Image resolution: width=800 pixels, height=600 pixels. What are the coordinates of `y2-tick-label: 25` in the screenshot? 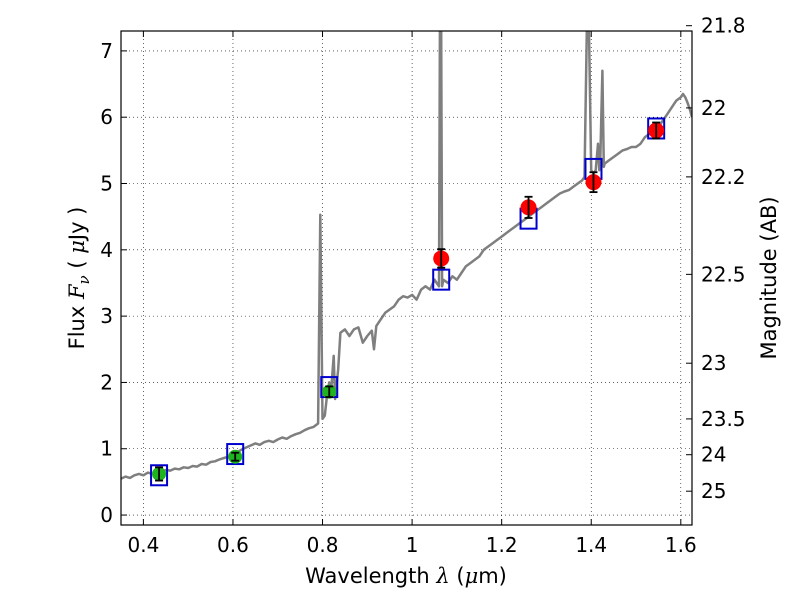 It's located at (713, 491).